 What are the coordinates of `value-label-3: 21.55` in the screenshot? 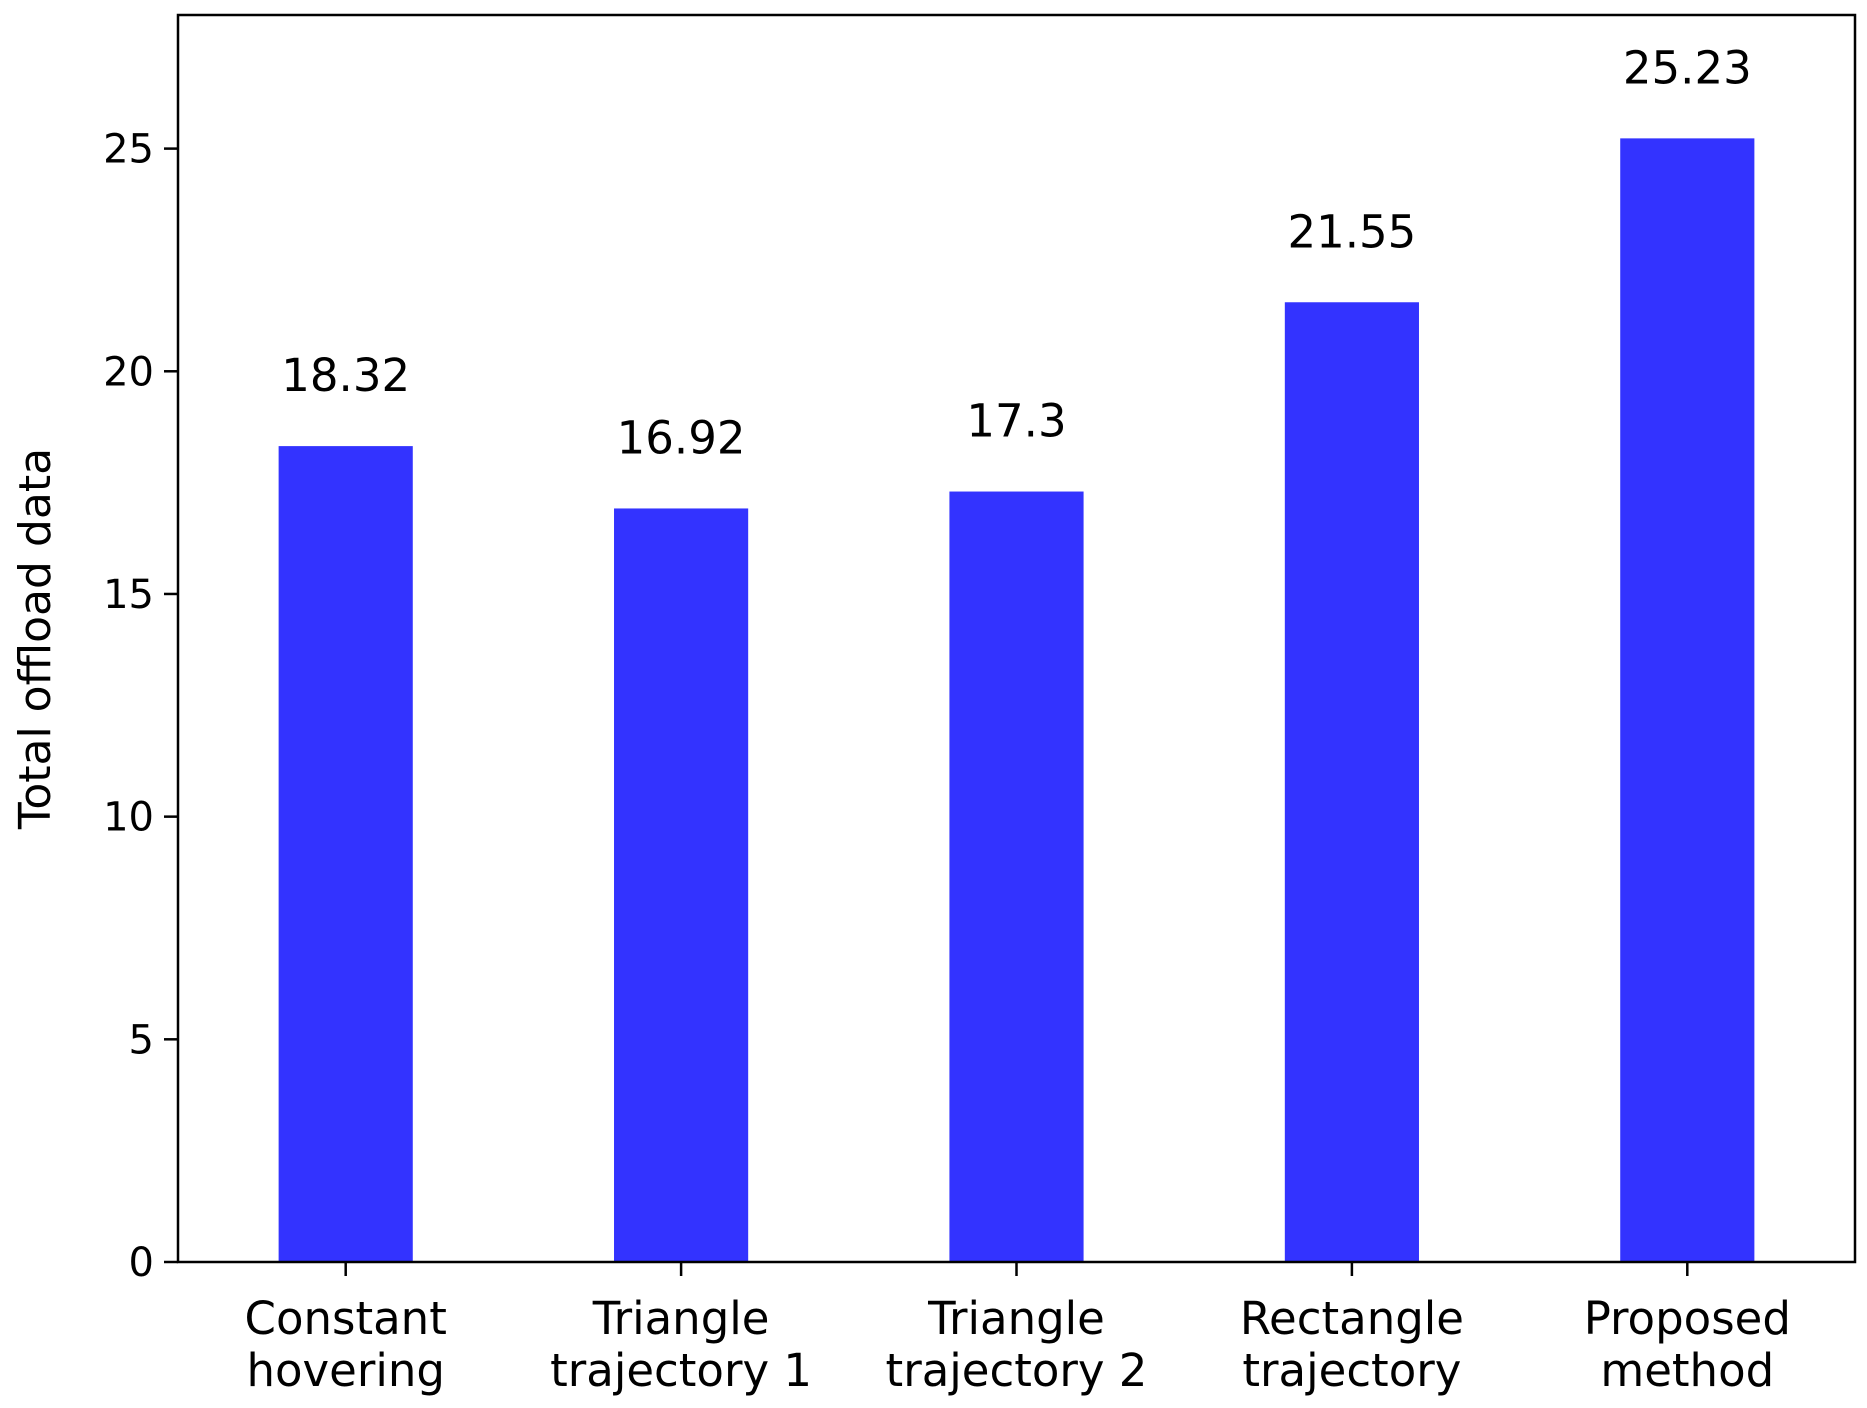 It's located at (1351, 231).